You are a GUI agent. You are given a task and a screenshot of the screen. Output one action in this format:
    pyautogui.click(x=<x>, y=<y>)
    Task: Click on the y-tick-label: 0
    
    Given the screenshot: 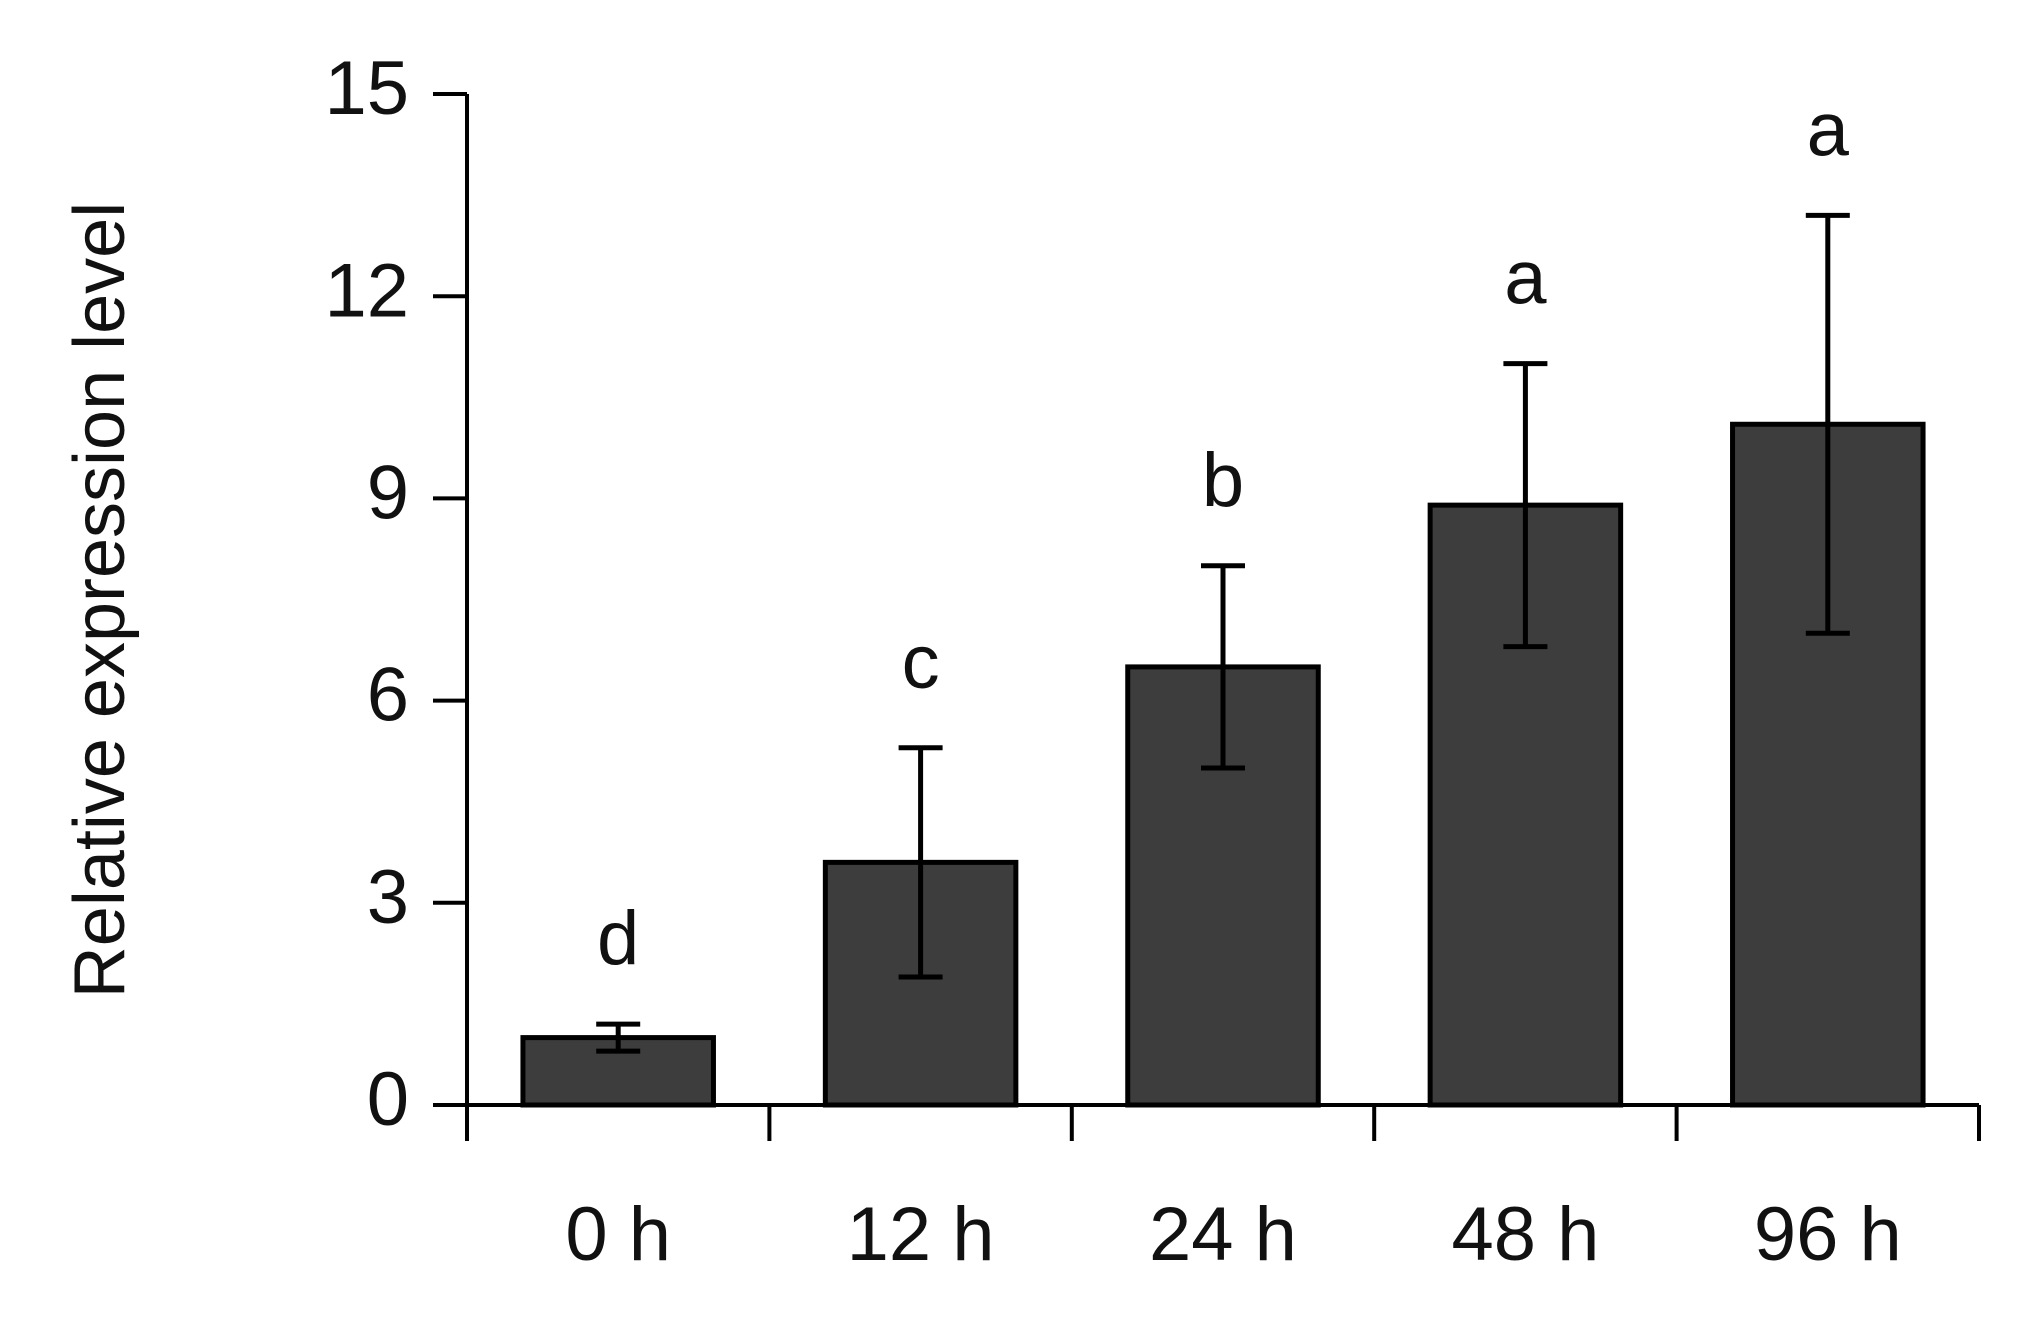 What is the action you would take?
    pyautogui.click(x=388, y=1099)
    